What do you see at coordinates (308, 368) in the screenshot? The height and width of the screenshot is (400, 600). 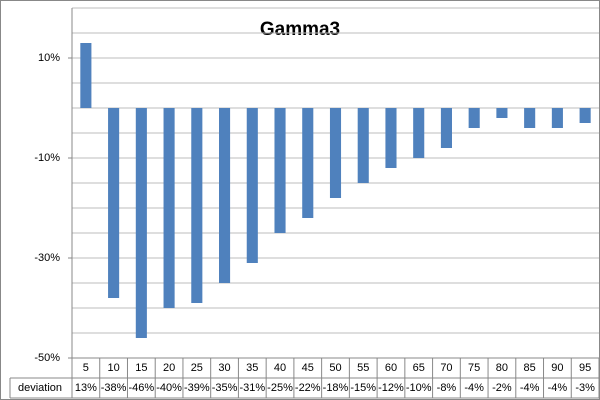 I see `x-tick-label: 45` at bounding box center [308, 368].